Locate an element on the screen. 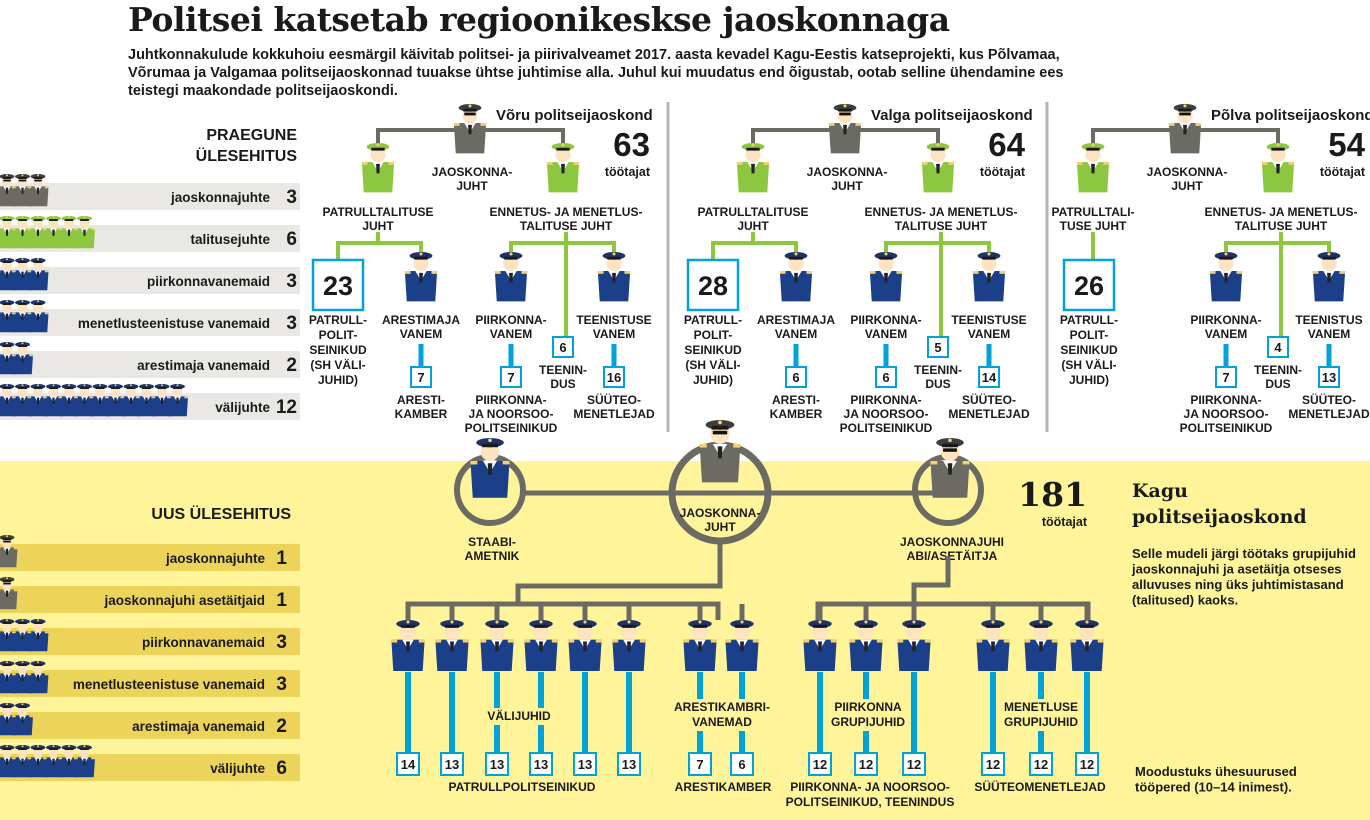  chief-label: JUHT is located at coordinates (847, 186).